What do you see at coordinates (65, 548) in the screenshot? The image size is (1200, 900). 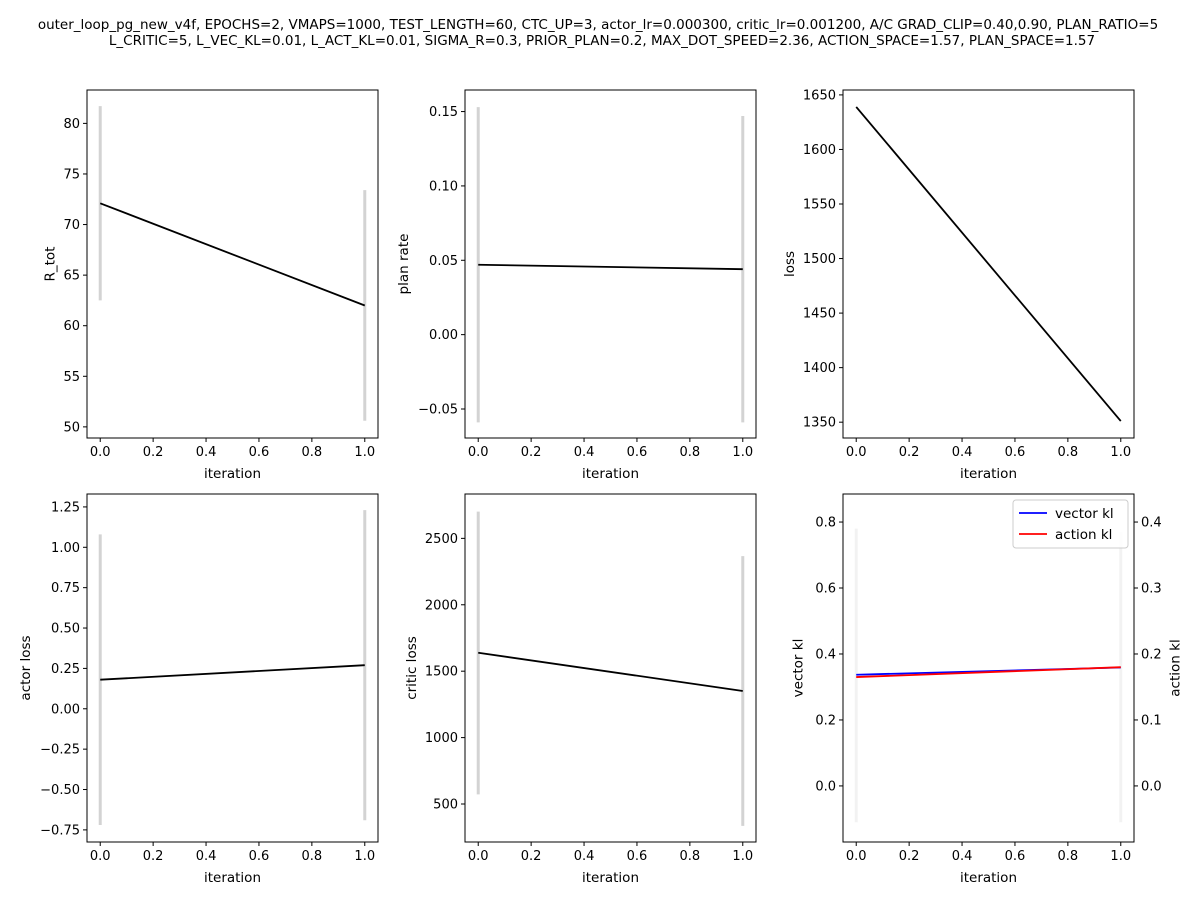 I see `y-tick-label: 1.00` at bounding box center [65, 548].